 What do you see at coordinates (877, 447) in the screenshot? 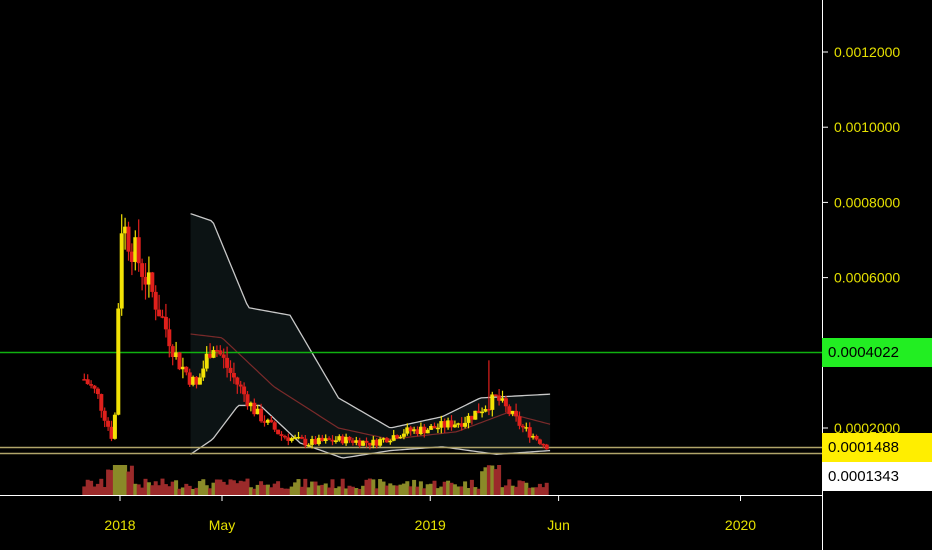
I see `price-tag-yellow: 0.0001488` at bounding box center [877, 447].